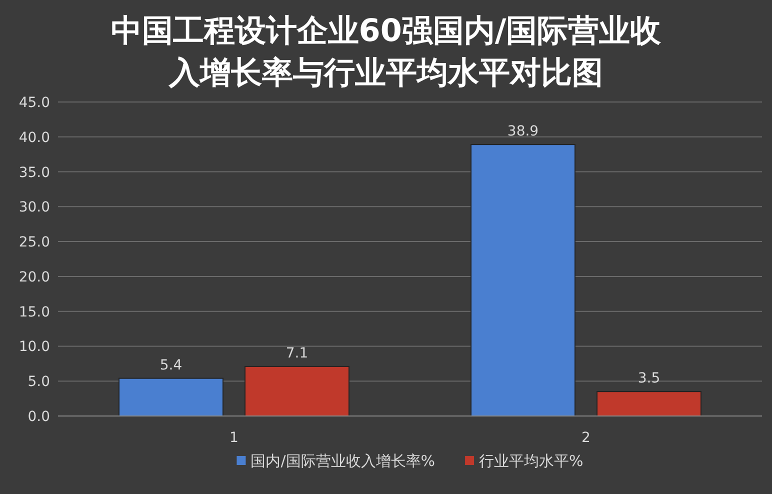 This screenshot has height=494, width=772. I want to click on chart-title: 中国工程设计企业60强国内/国际营业收入增长率与行业平均水平对比图, so click(386, 52).